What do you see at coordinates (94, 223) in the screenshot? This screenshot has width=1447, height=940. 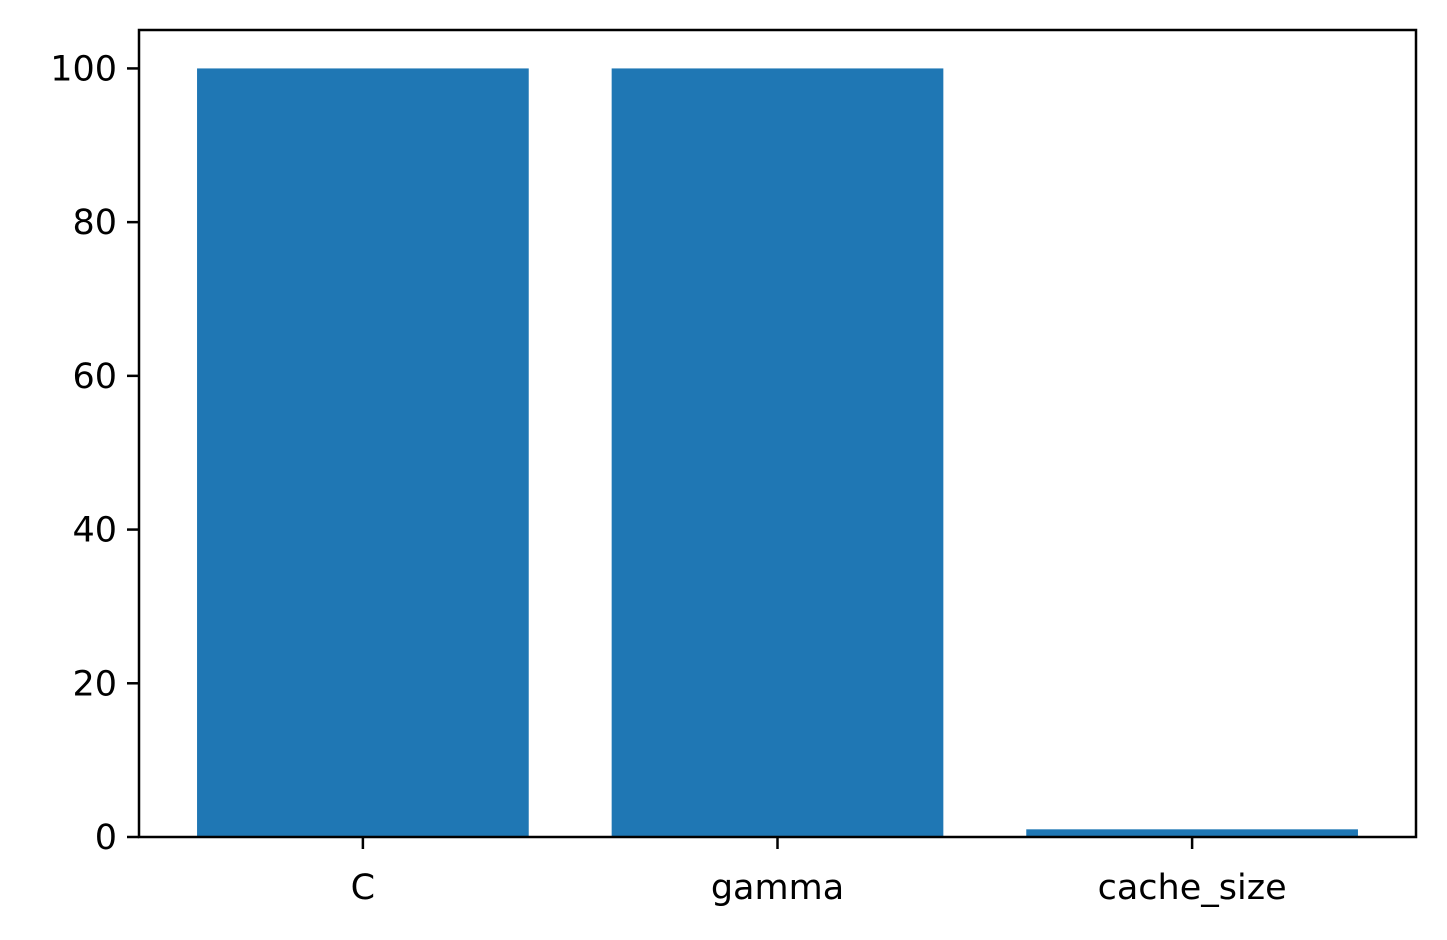 I see `y-tick-label: 80` at bounding box center [94, 223].